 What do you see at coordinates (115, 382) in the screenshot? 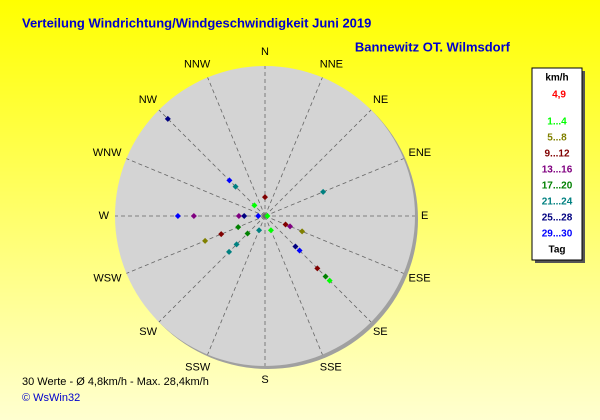
I see `footer: 30 Werte - Ø 4,8km/h - Max. 28,4km/h` at bounding box center [115, 382].